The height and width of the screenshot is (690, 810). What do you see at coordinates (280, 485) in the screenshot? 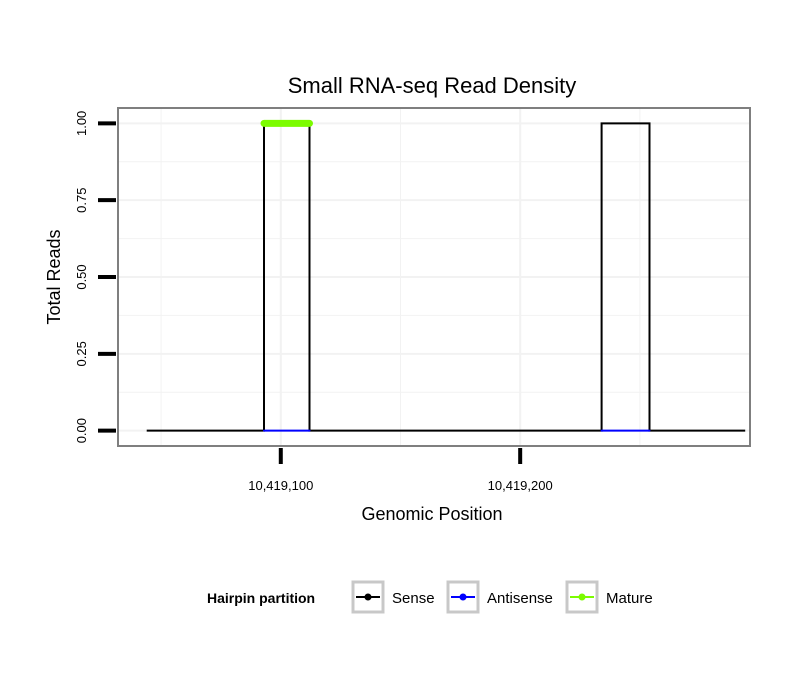
I see `x-tick-label: 10,419,100` at bounding box center [280, 485].